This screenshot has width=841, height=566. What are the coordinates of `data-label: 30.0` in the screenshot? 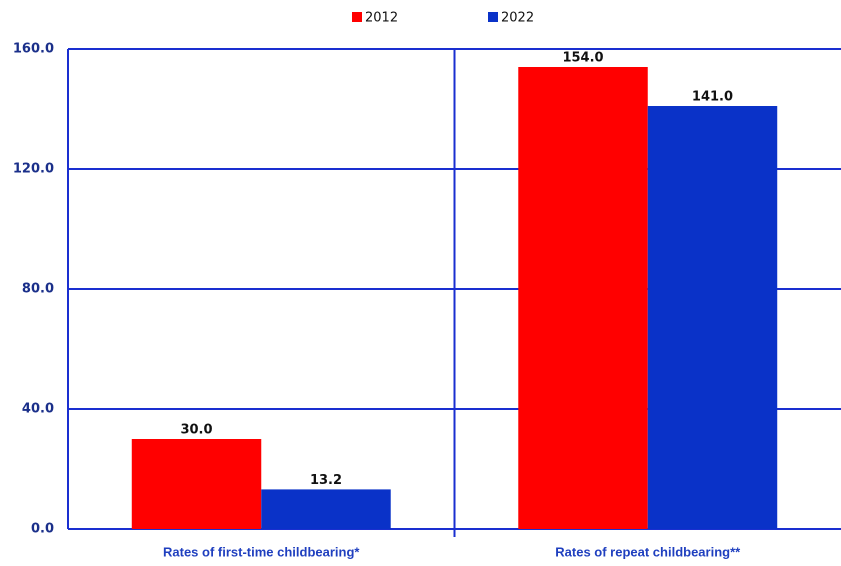 It's located at (196, 430).